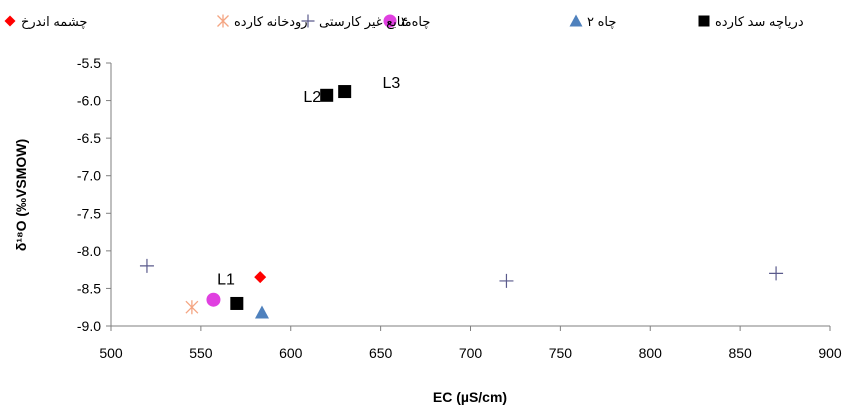 The height and width of the screenshot is (411, 849). What do you see at coordinates (226, 280) in the screenshot?
I see `point-label: L1` at bounding box center [226, 280].